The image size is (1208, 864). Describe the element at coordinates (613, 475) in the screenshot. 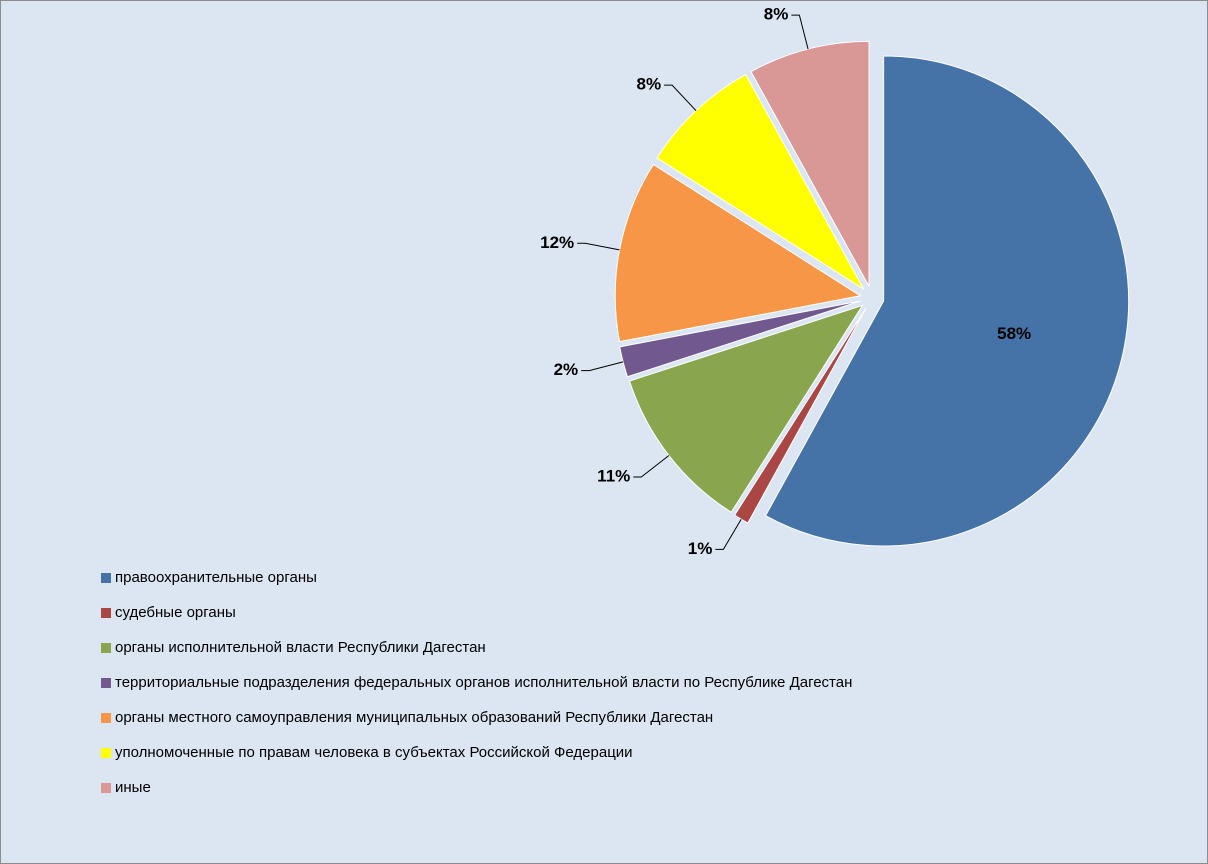

I see `data-label: 11%` at that location.